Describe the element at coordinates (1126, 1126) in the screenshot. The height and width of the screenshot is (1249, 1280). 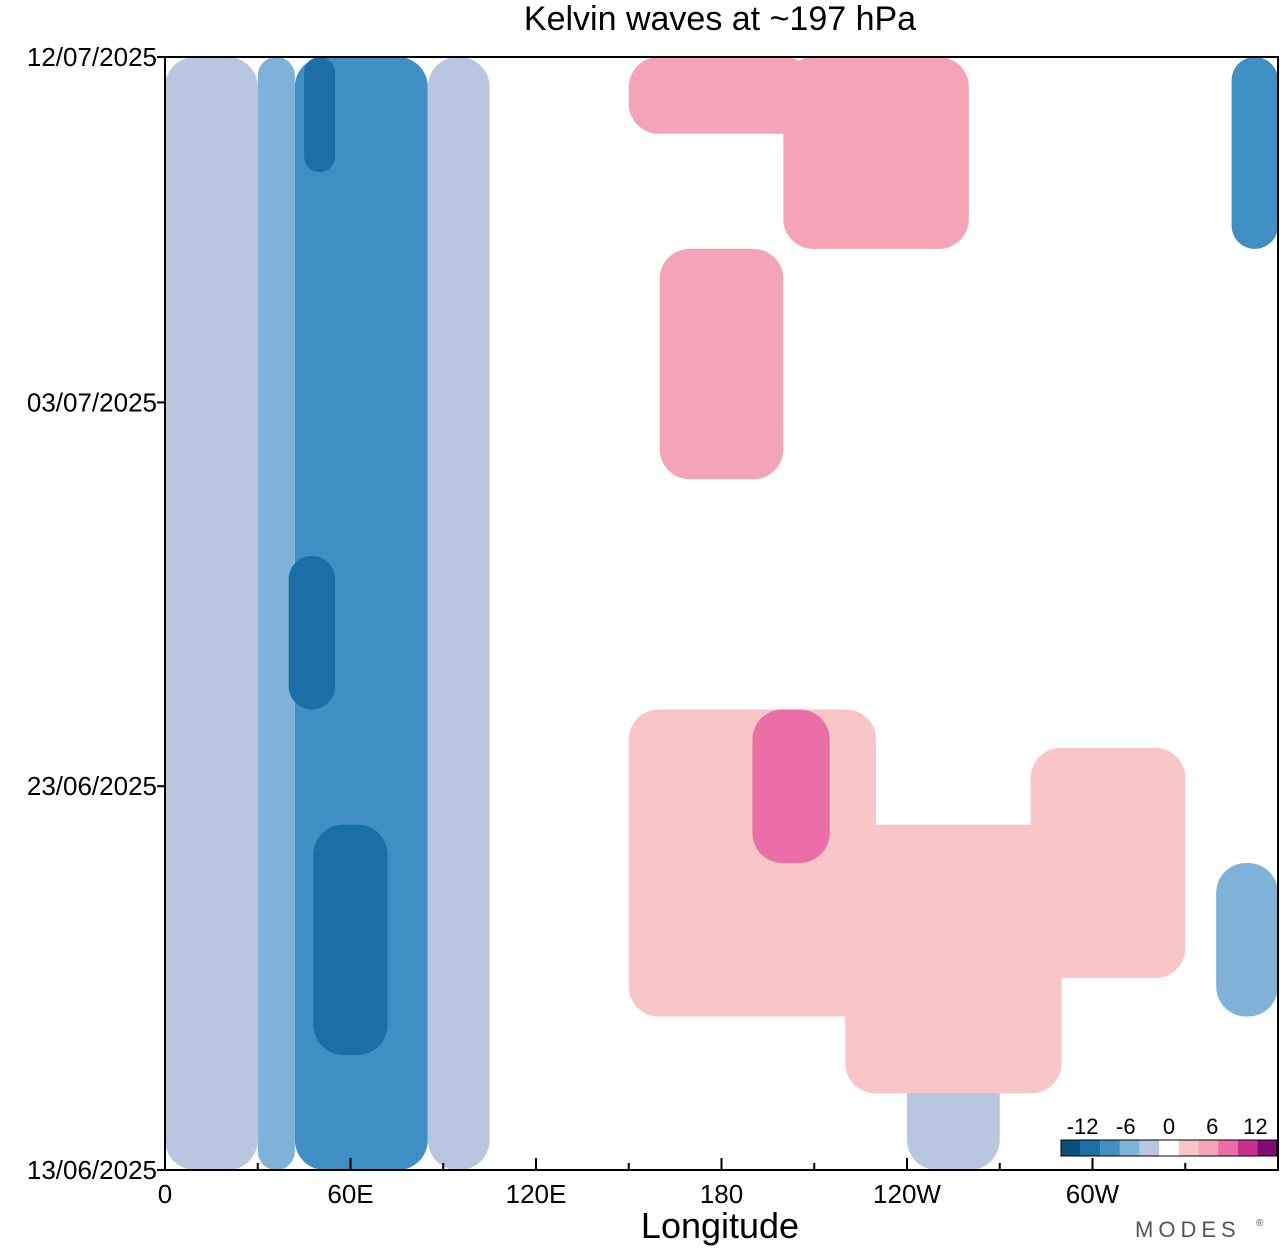
I see `colorbar-label: -6` at that location.